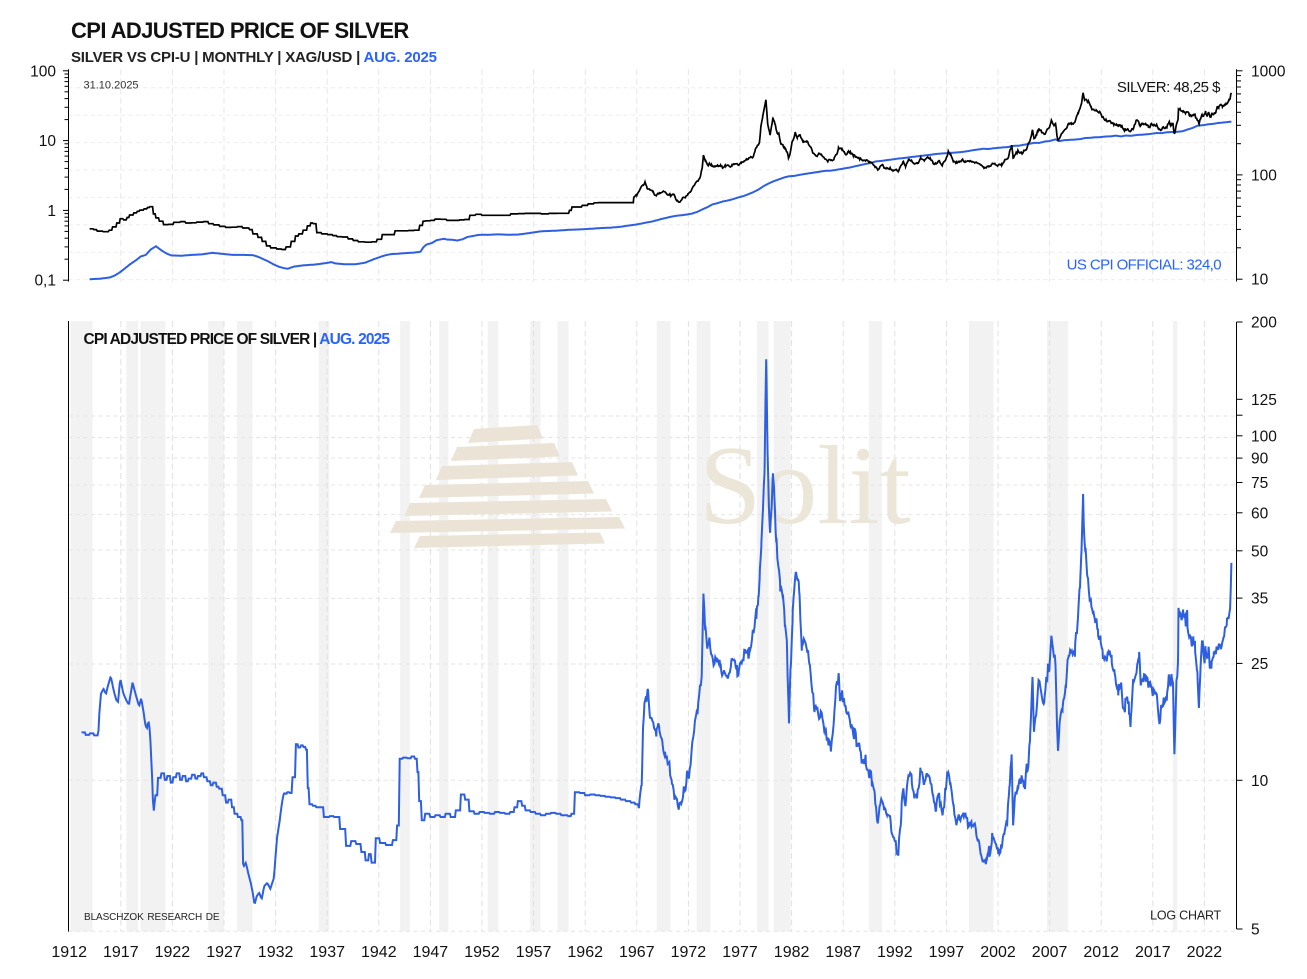  I want to click on svg-text: 1982, so click(792, 952).